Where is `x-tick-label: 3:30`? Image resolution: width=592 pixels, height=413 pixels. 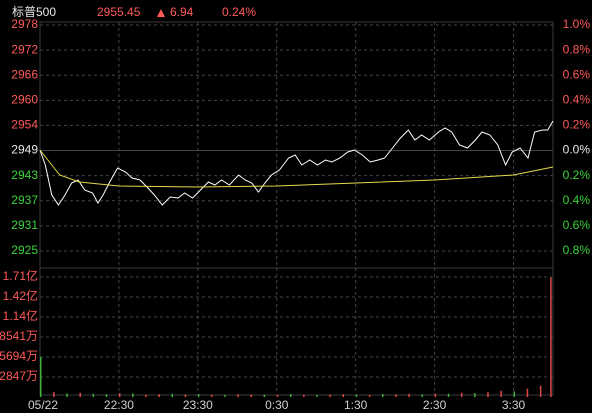 x-tick-label: 3:30 is located at coordinates (514, 405).